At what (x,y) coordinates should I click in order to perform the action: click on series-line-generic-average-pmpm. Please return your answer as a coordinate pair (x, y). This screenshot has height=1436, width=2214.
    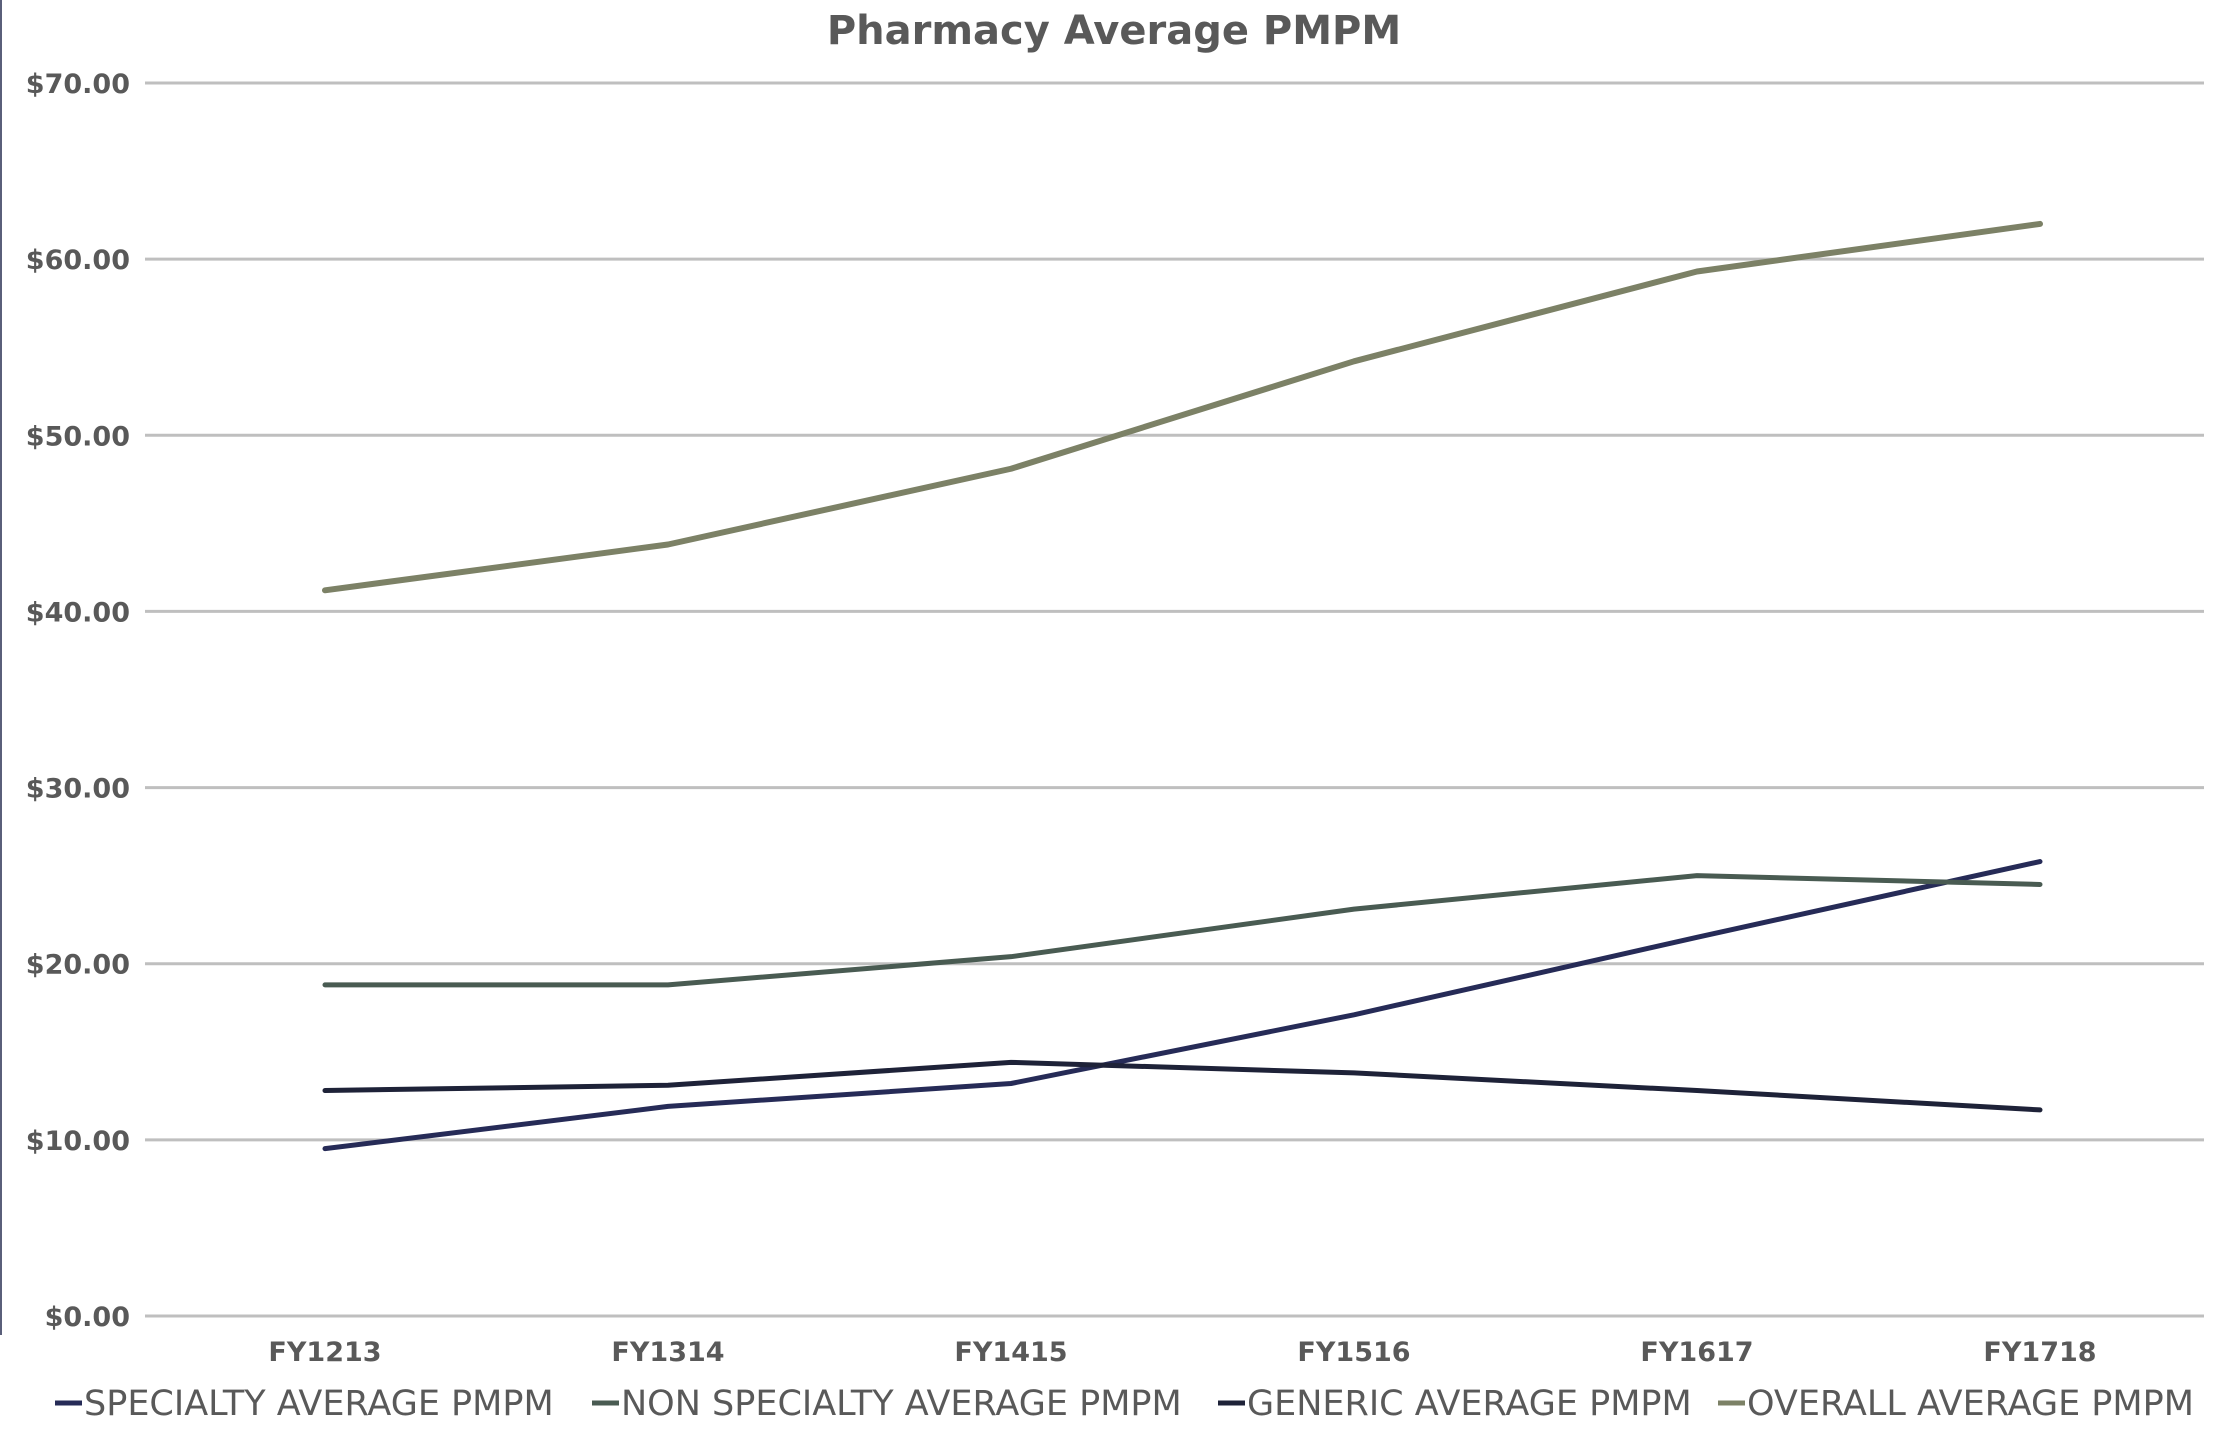
    Looking at the image, I should click on (1182, 1086).